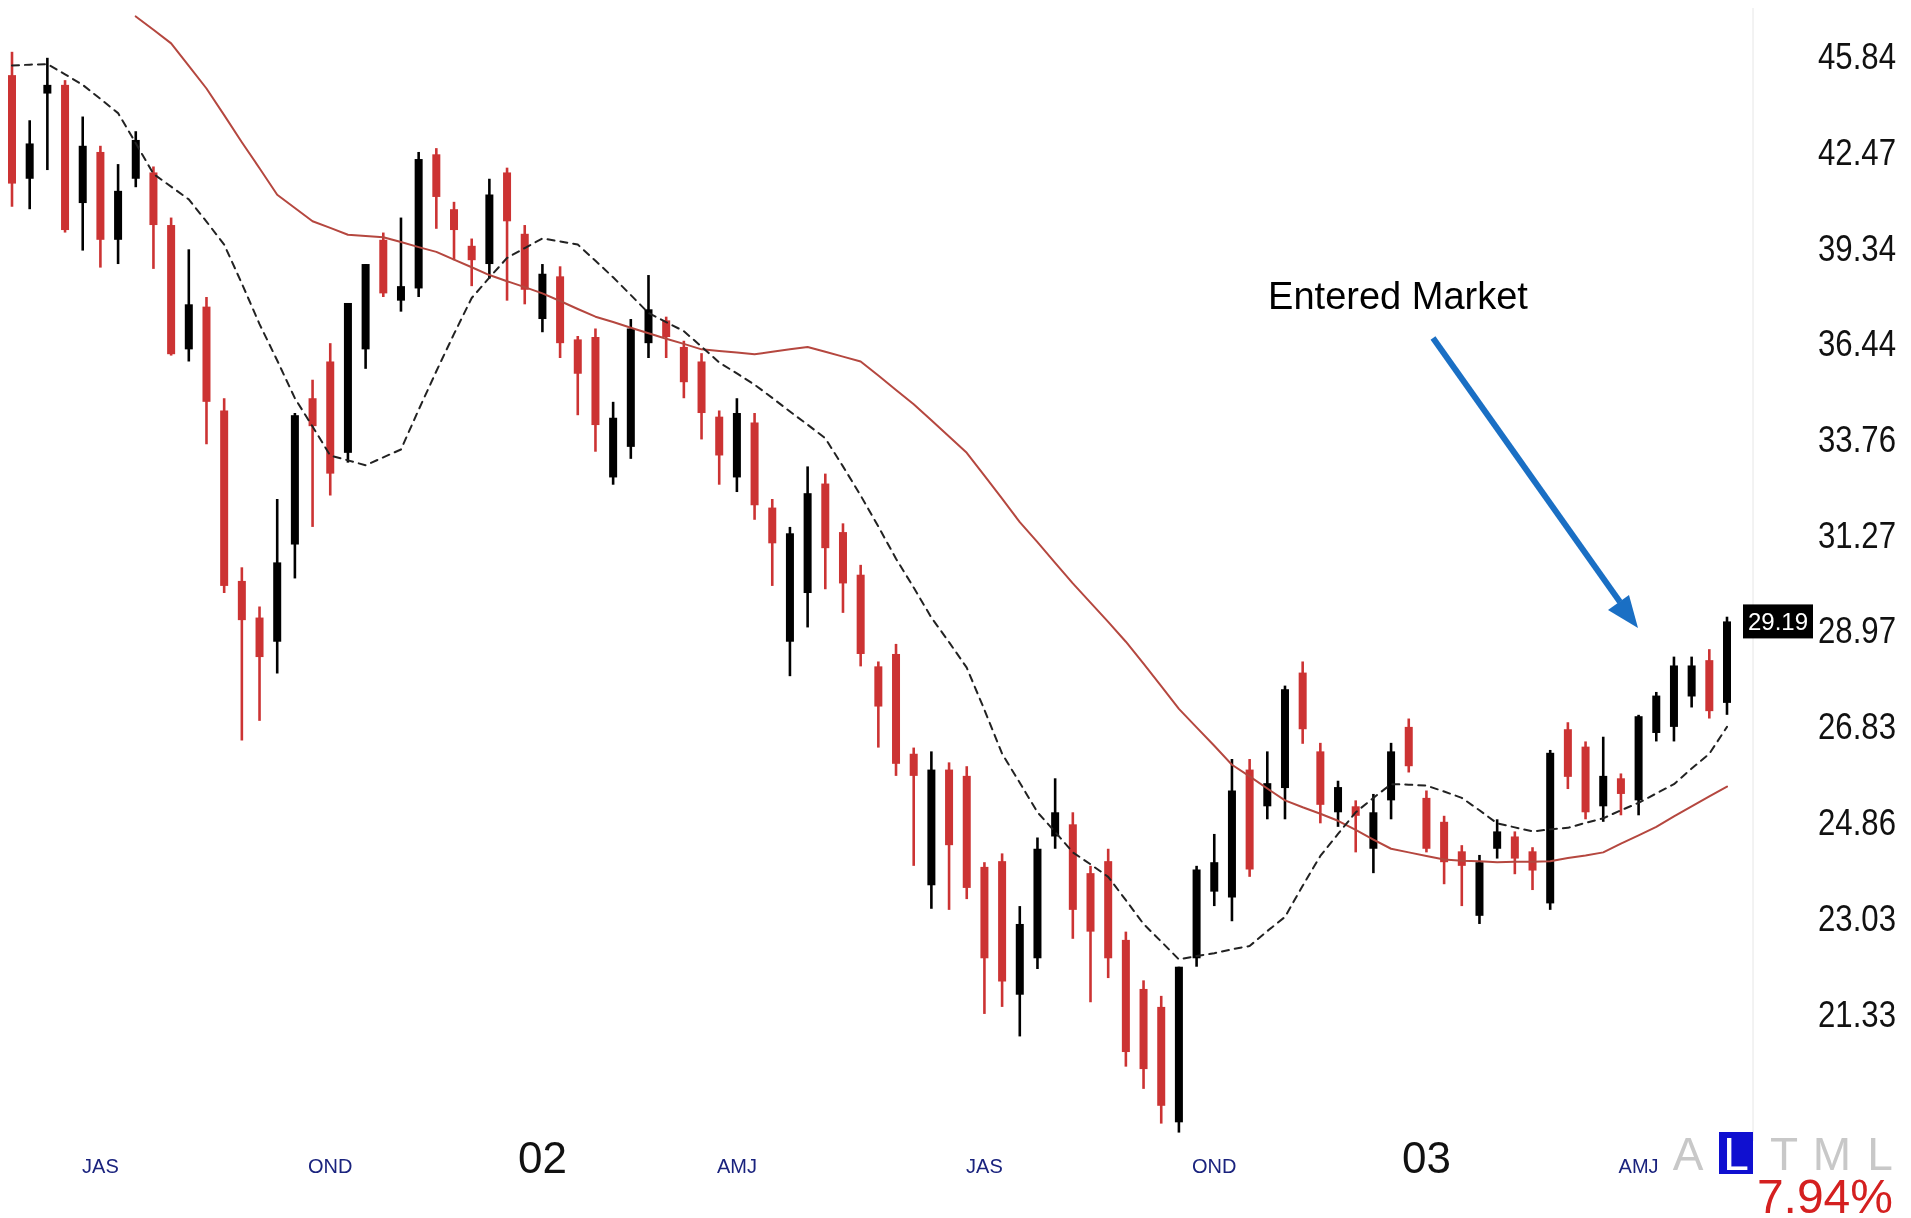 This screenshot has height=1218, width=1911. I want to click on y-tick-label: 36.44, so click(1863, 344).